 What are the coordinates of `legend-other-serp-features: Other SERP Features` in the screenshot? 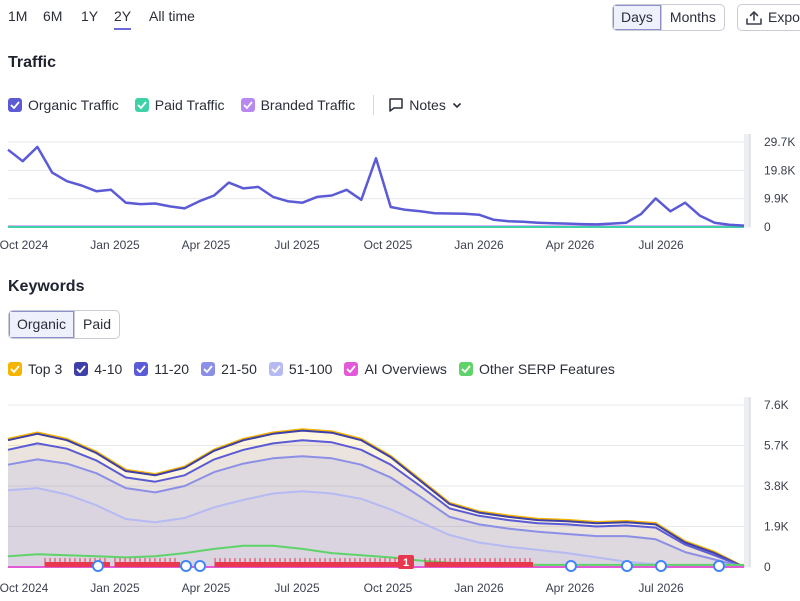 It's located at (536, 369).